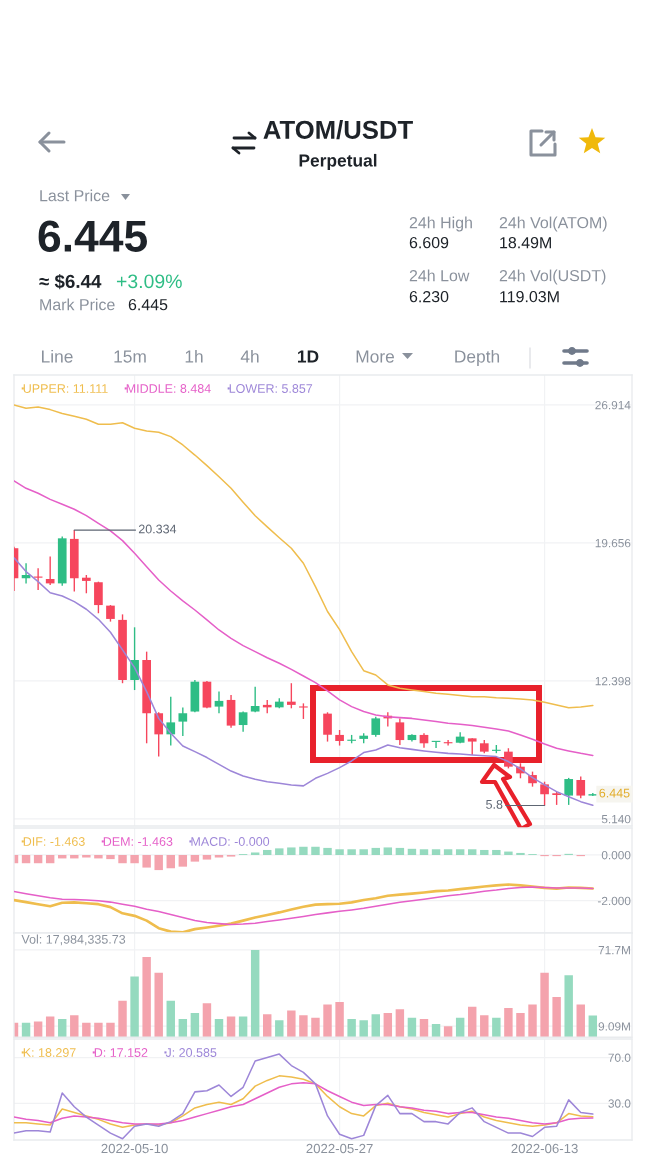 Image resolution: width=651 pixels, height=1159 pixels. What do you see at coordinates (65, 388) in the screenshot?
I see `legend-label: UPPER: 11.111` at bounding box center [65, 388].